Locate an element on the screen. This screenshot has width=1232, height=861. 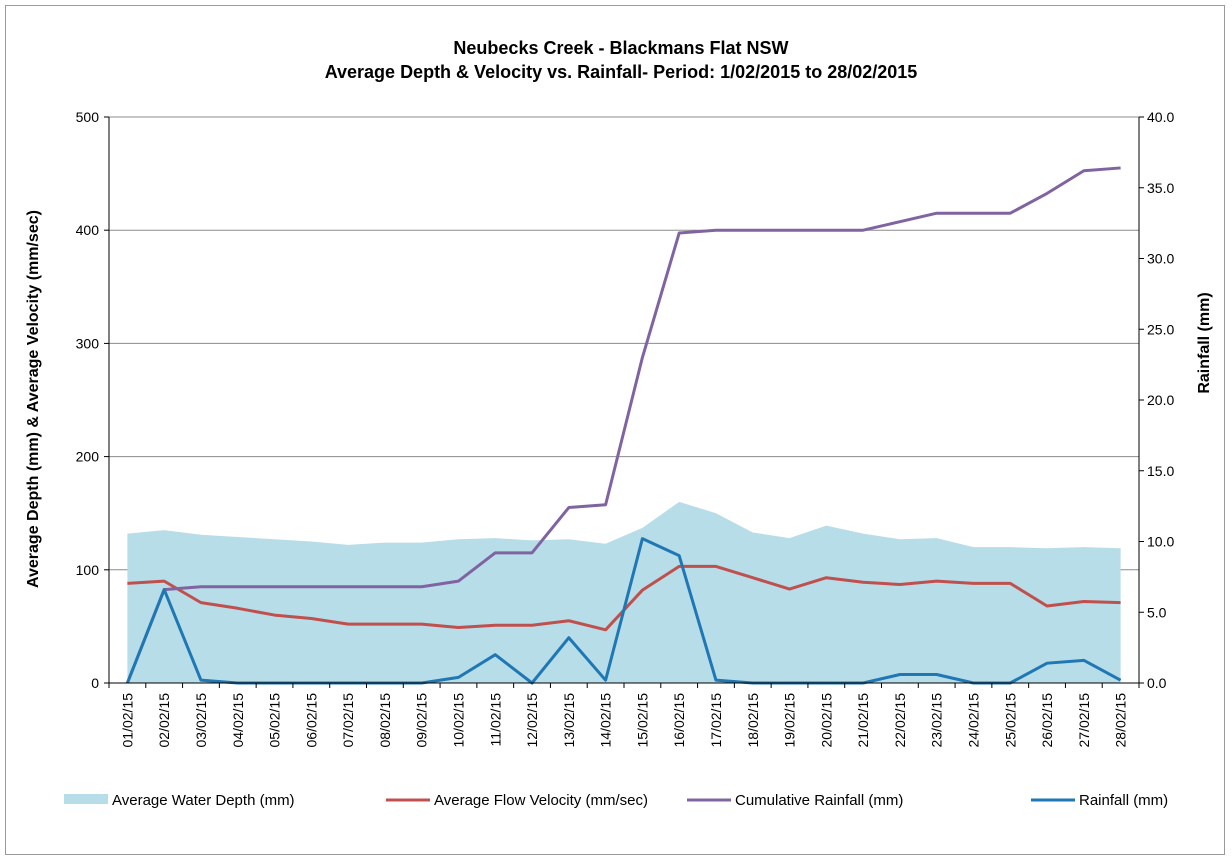
x-tick-label: 28/02/15 is located at coordinates (1121, 720).